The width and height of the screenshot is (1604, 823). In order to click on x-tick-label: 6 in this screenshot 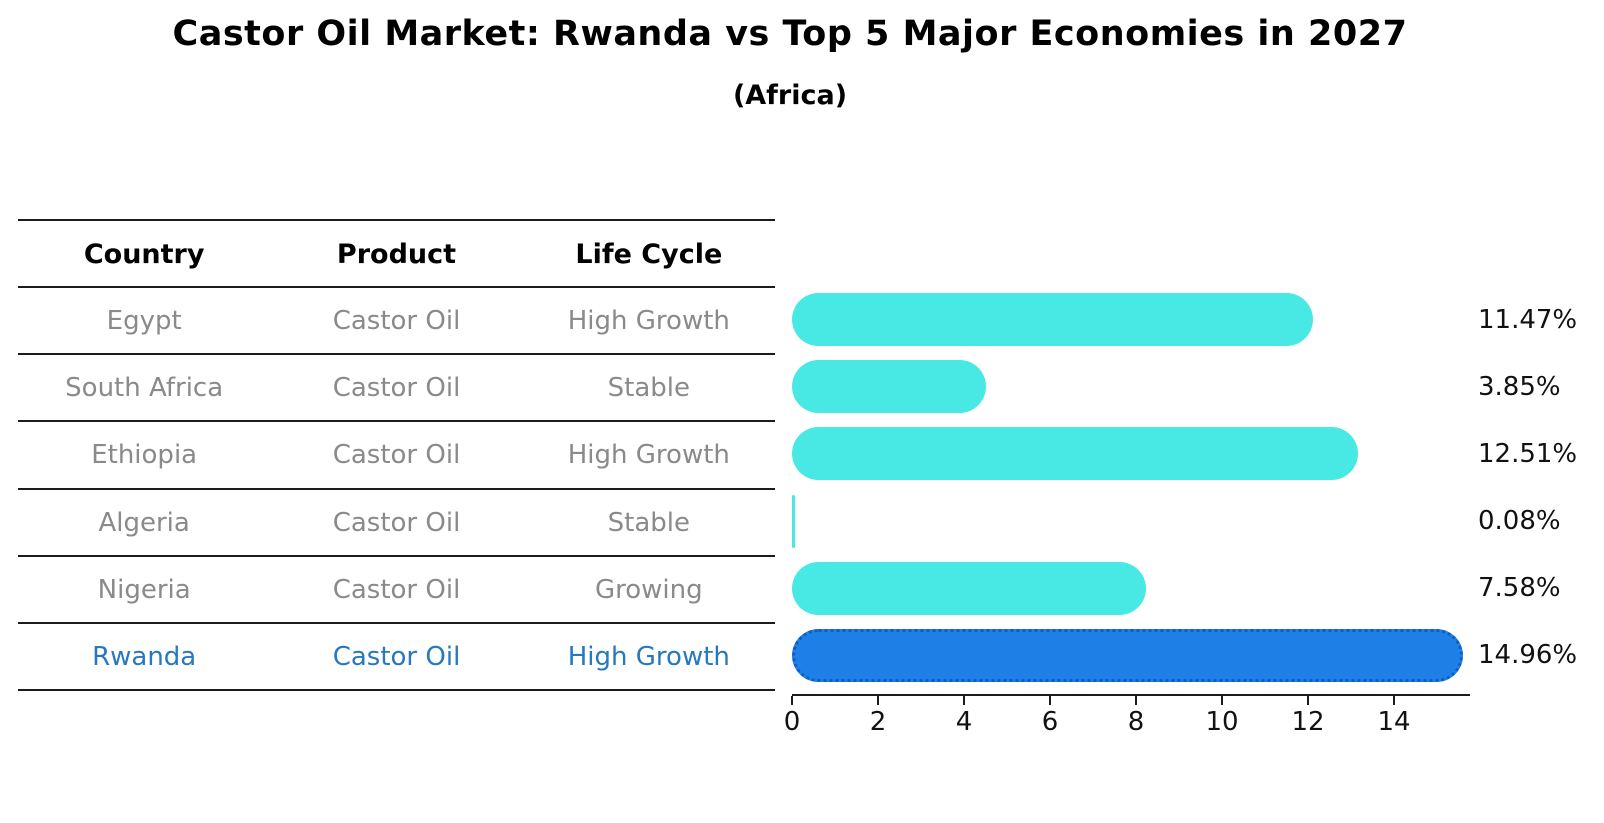, I will do `click(1050, 722)`.